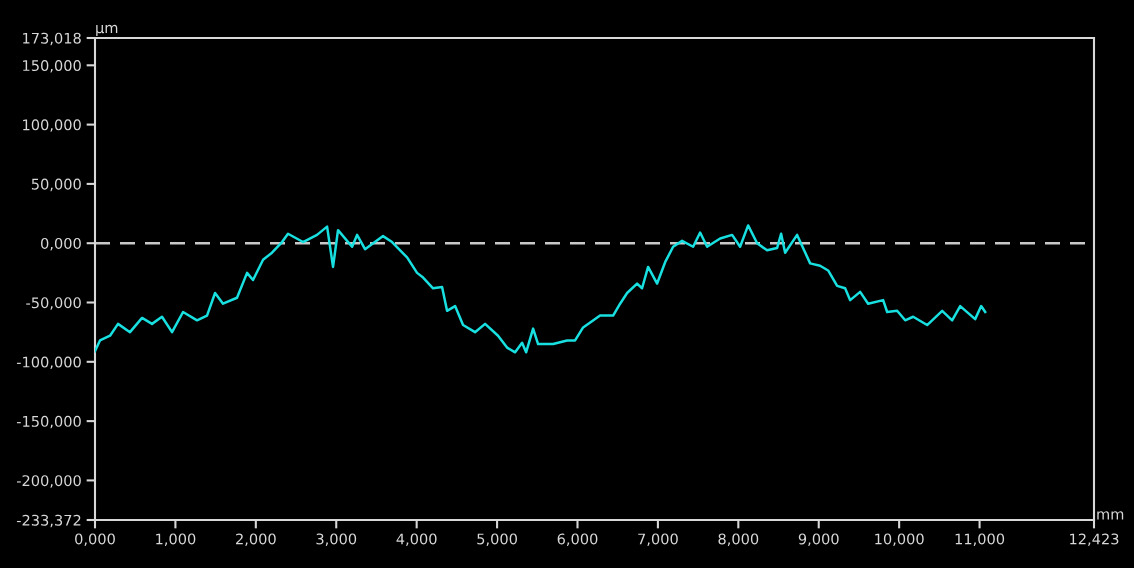 Image resolution: width=1134 pixels, height=568 pixels. What do you see at coordinates (336, 539) in the screenshot?
I see `x-tick-label: 3,000` at bounding box center [336, 539].